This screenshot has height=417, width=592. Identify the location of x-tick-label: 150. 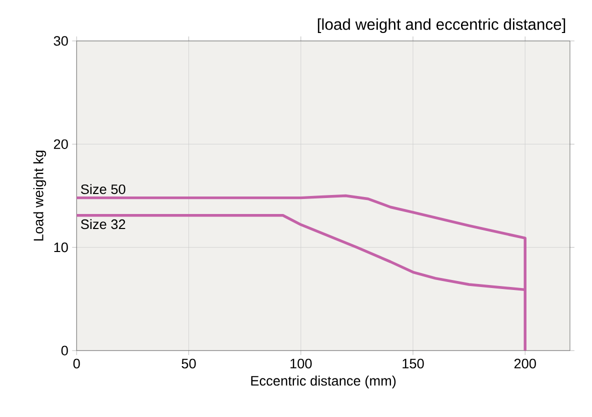
(413, 363).